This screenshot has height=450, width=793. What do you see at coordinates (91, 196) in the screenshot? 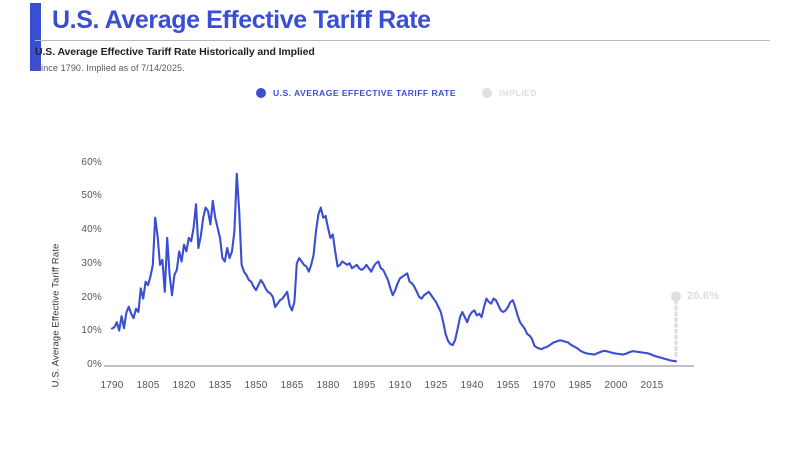
I see `y-axis-tick: 50%` at bounding box center [91, 196].